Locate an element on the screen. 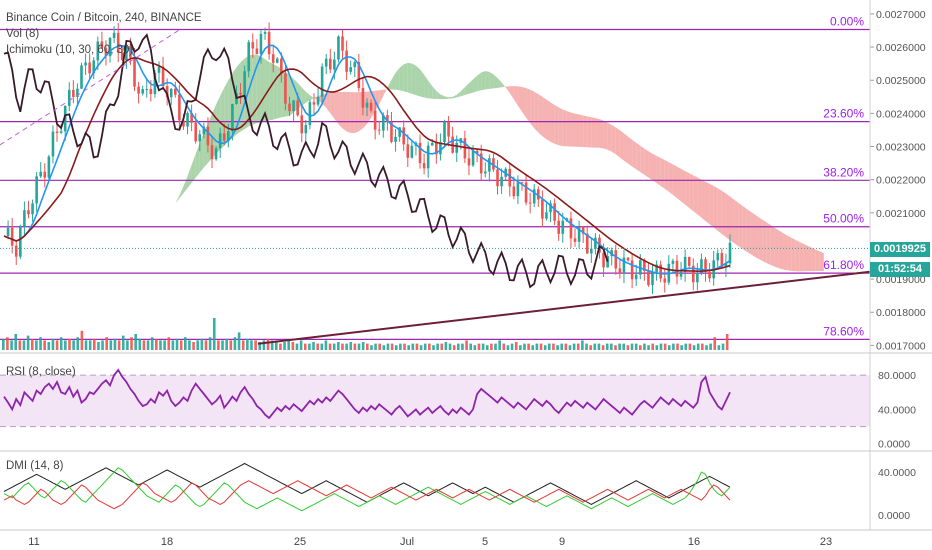  time-tick-label: Jul is located at coordinates (407, 542).